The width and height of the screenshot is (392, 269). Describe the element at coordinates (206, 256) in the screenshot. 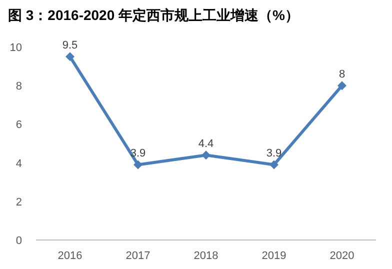

I see `x-tick-label: 2018` at that location.